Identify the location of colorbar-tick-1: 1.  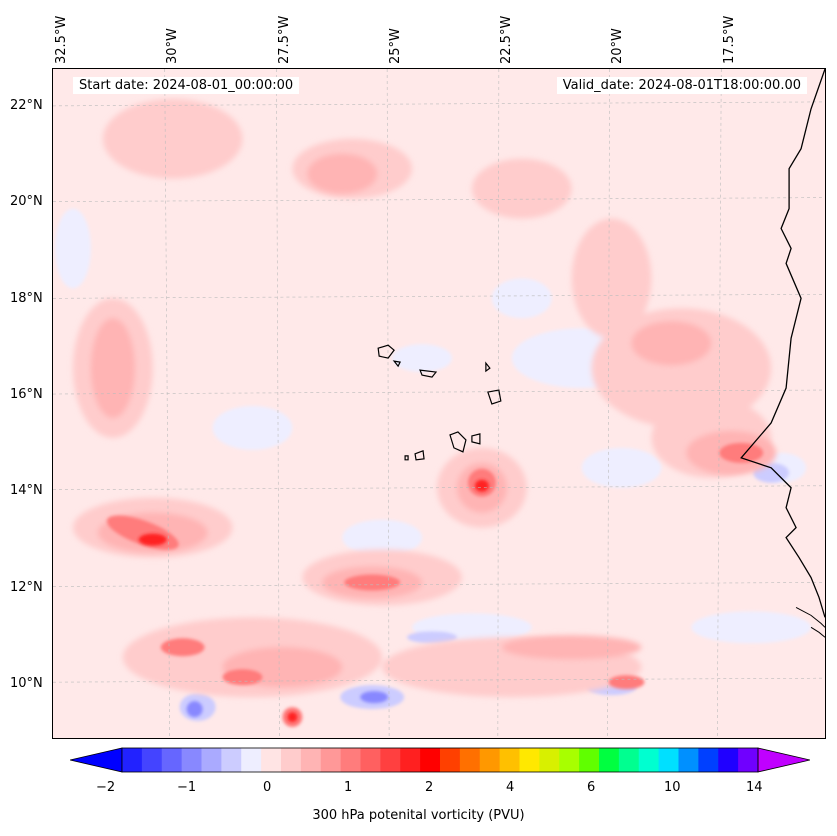
(348, 787).